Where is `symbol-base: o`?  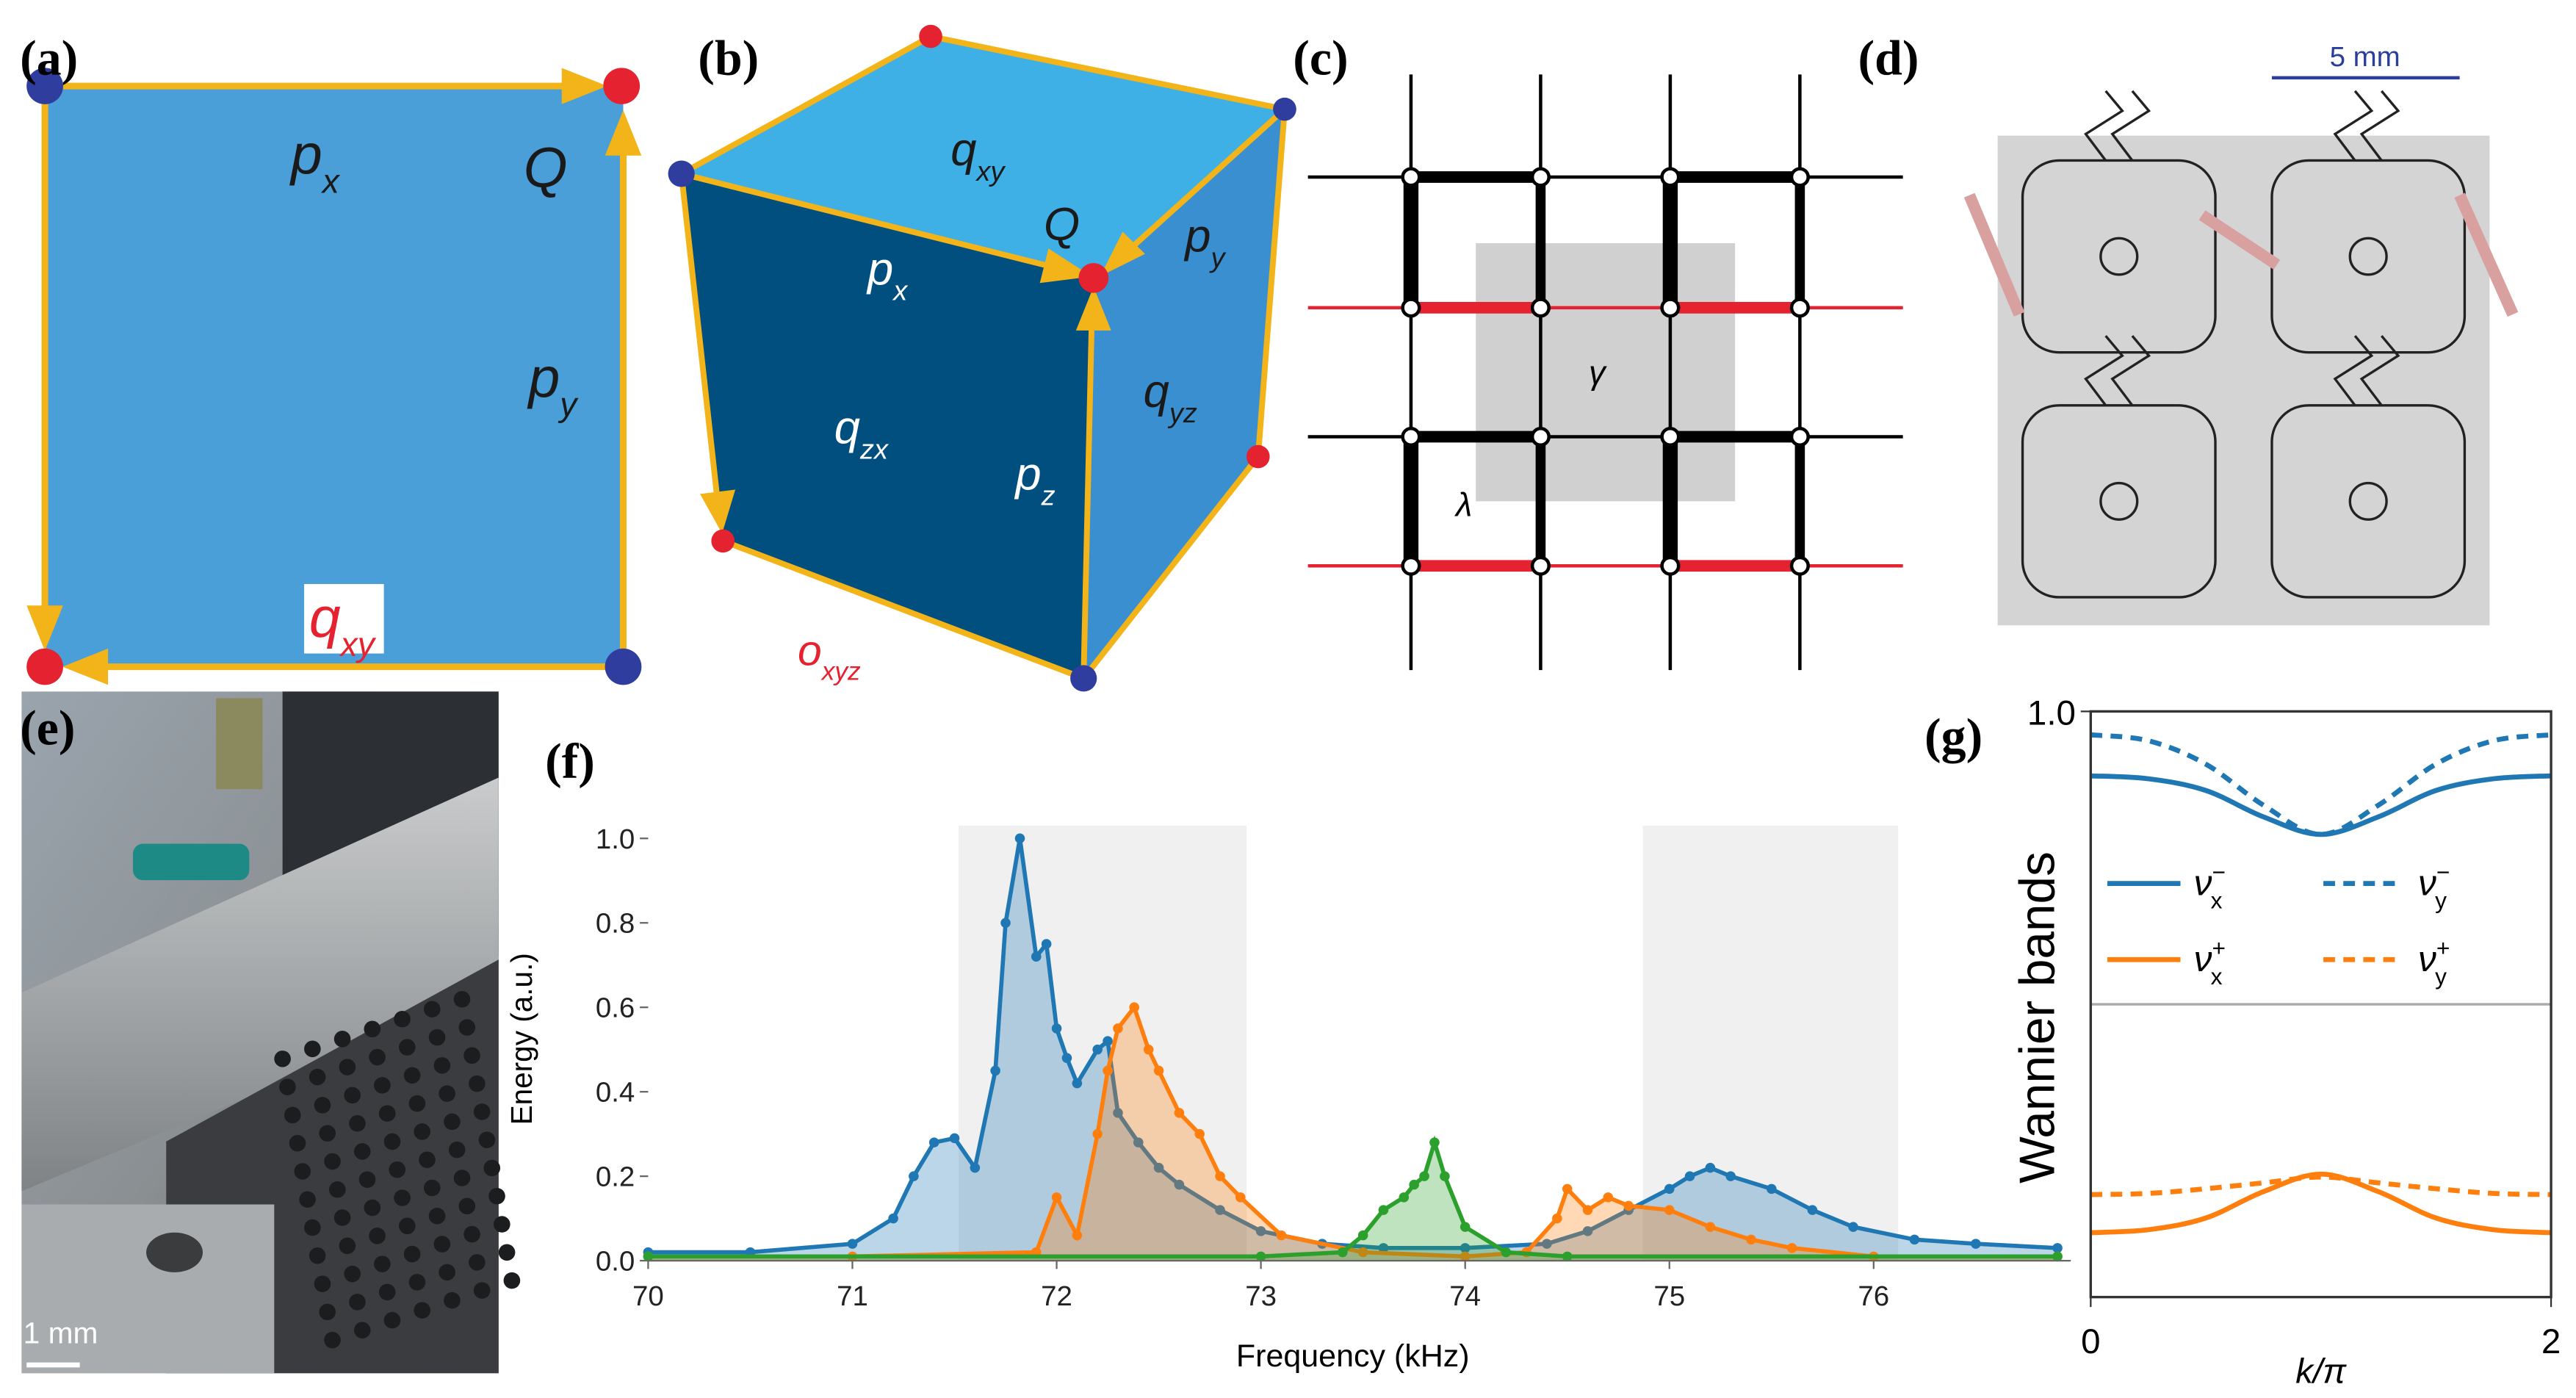
symbol-base: o is located at coordinates (810, 650).